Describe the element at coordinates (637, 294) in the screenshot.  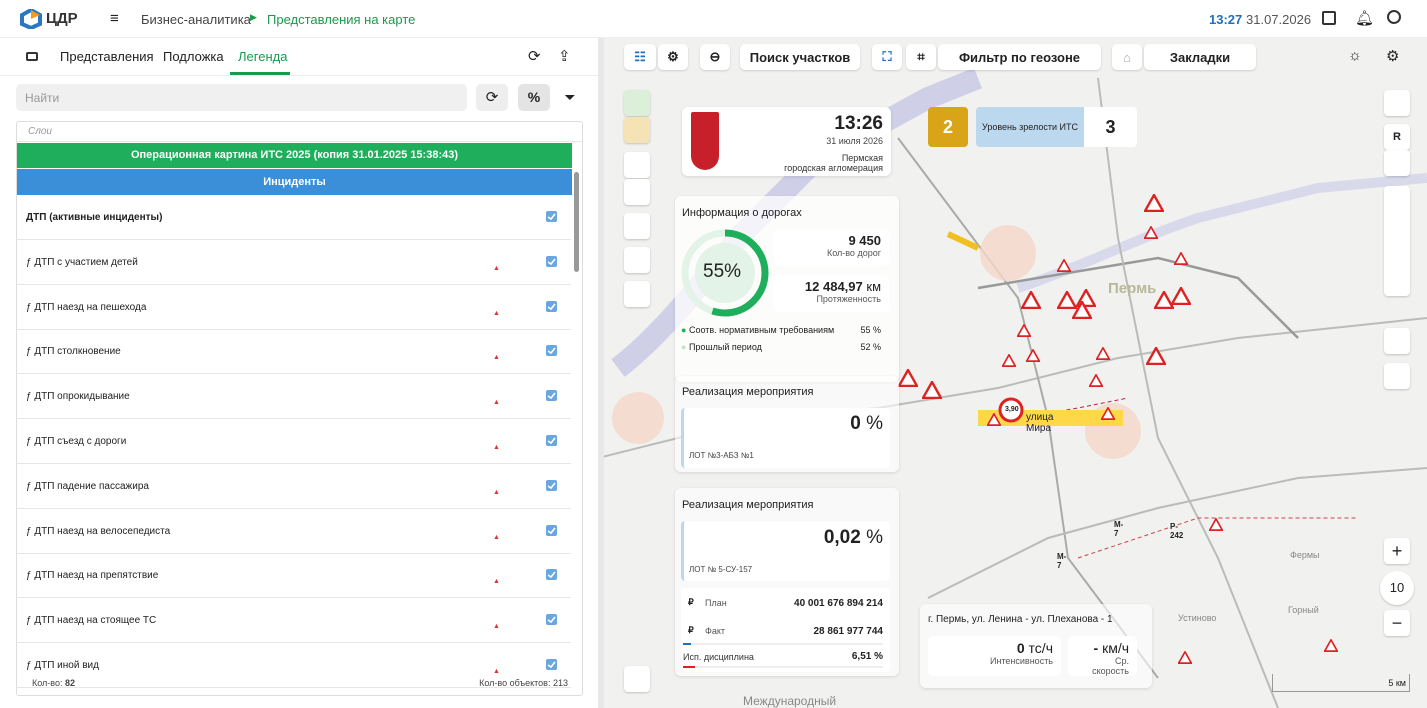
I see `download-button` at that location.